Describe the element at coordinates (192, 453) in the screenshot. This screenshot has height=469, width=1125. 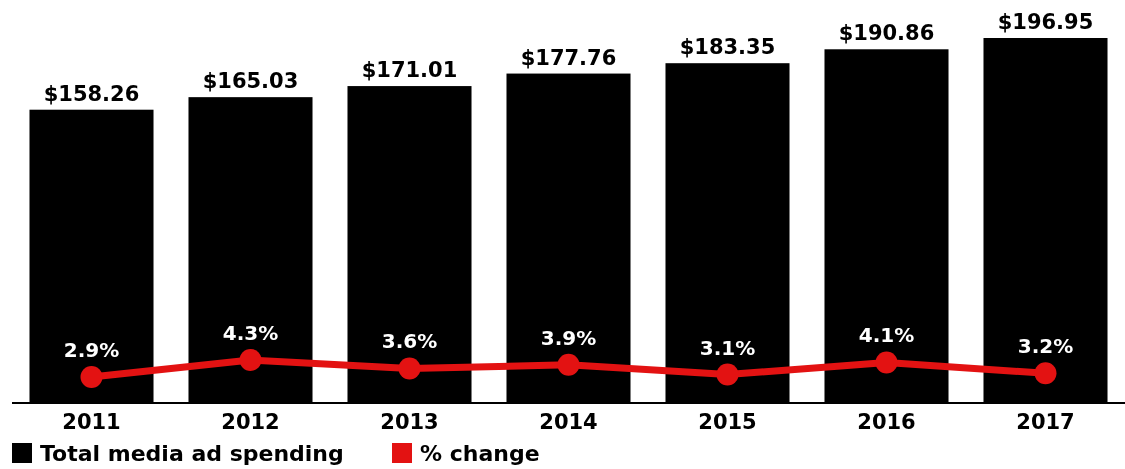
I see `legend-label: Total media ad spending` at that location.